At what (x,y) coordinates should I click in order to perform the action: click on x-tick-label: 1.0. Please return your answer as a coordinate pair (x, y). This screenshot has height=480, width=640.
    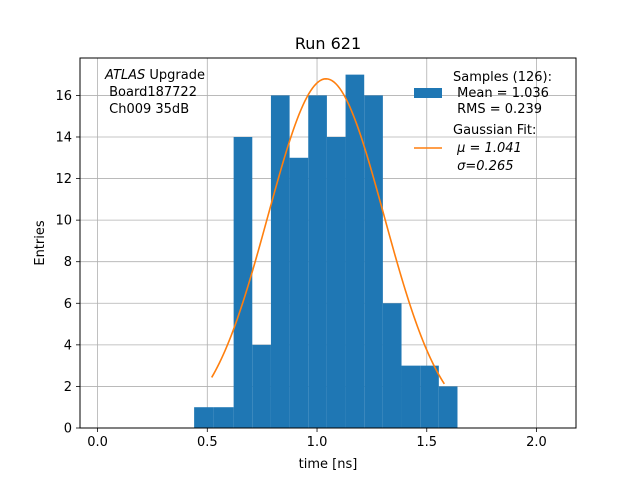
    Looking at the image, I should click on (317, 442).